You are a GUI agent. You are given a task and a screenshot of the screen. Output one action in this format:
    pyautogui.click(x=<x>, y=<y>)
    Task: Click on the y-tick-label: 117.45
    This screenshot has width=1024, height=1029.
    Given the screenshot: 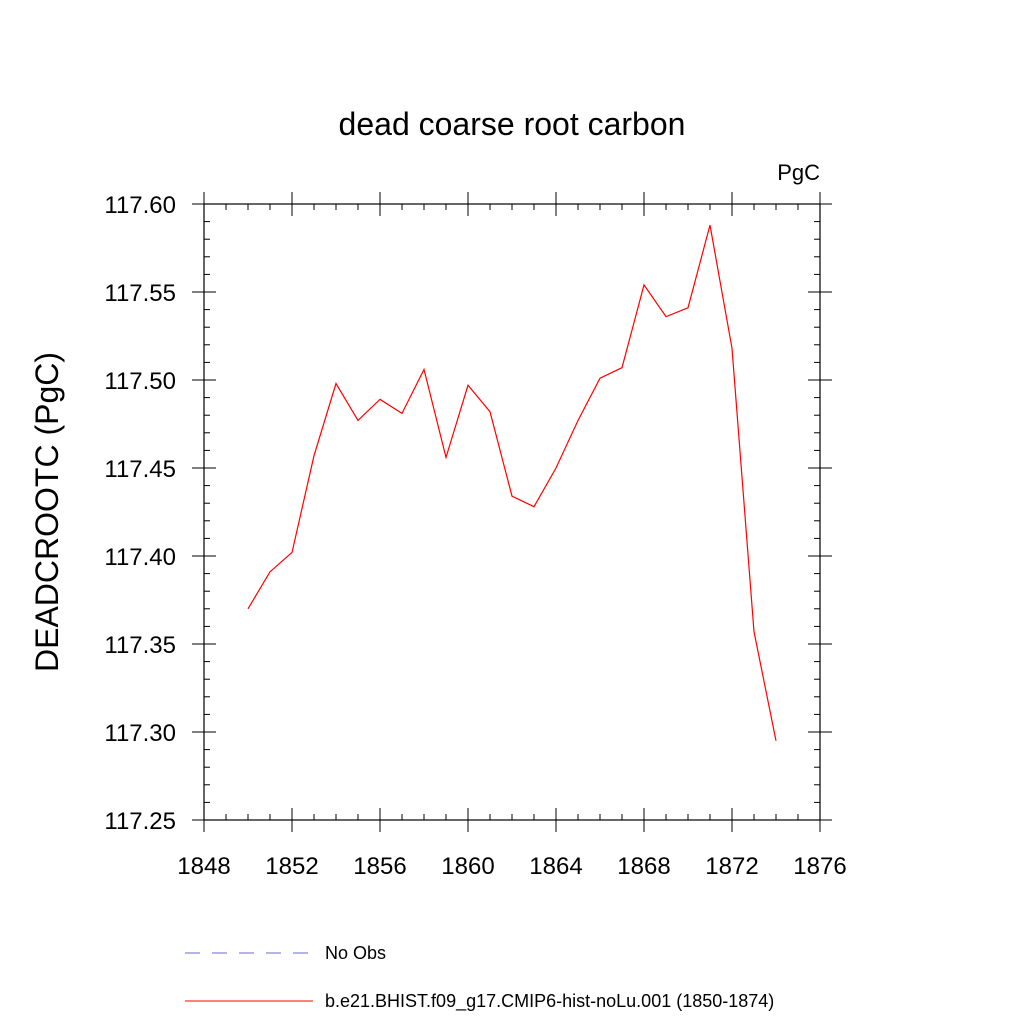 What is the action you would take?
    pyautogui.click(x=140, y=469)
    